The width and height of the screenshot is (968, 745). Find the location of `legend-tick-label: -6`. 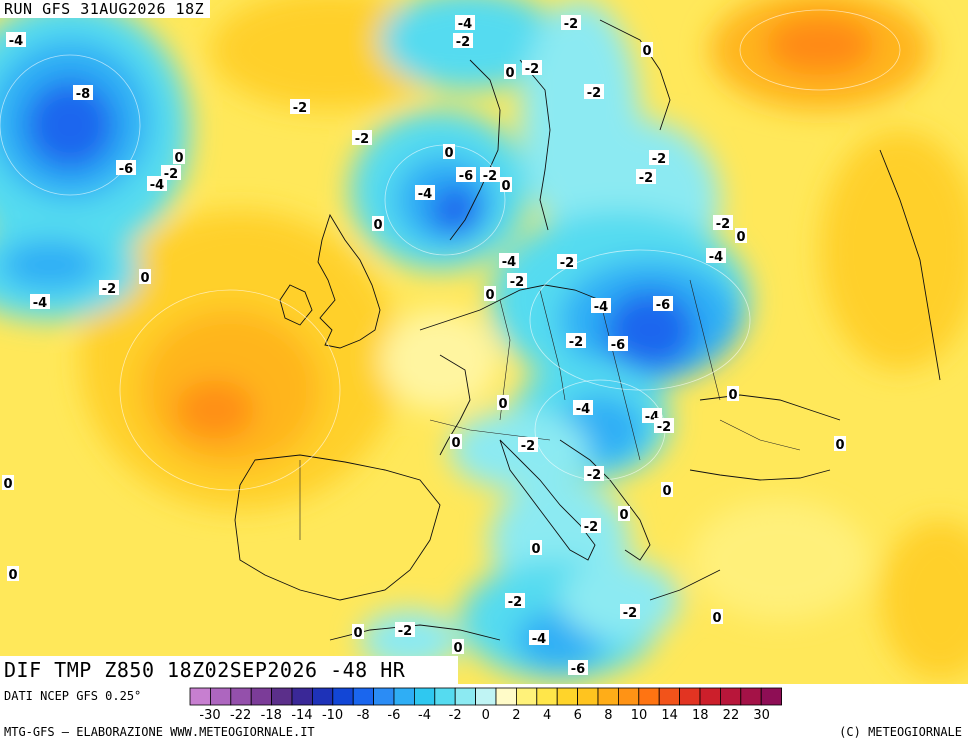

legend-tick-label: -6 is located at coordinates (393, 715).